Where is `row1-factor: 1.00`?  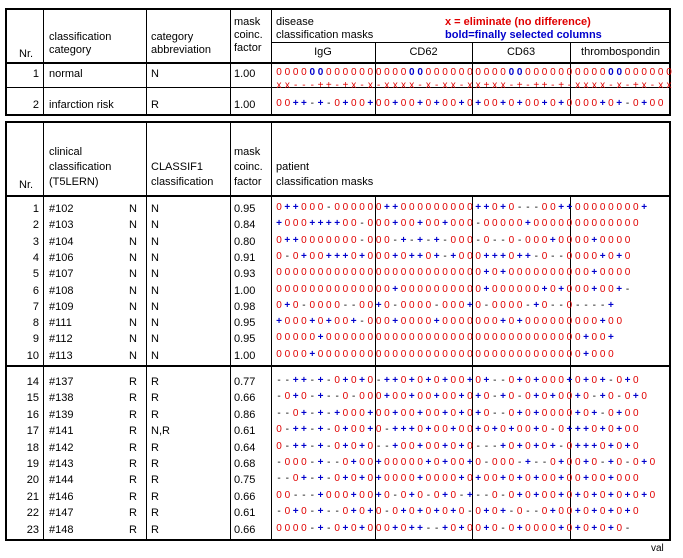 row1-factor: 1.00 is located at coordinates (245, 74).